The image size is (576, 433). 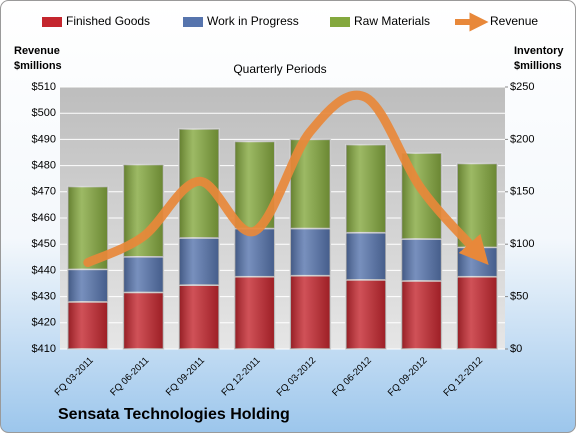 I want to click on y-tick-label: $470, so click(x=44, y=192).